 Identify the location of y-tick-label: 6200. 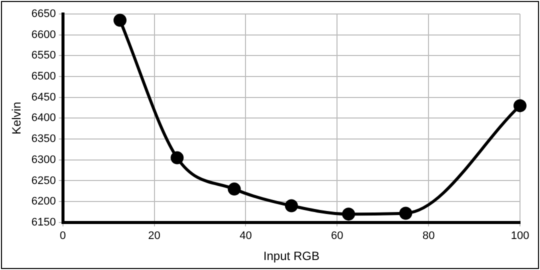
(43, 202).